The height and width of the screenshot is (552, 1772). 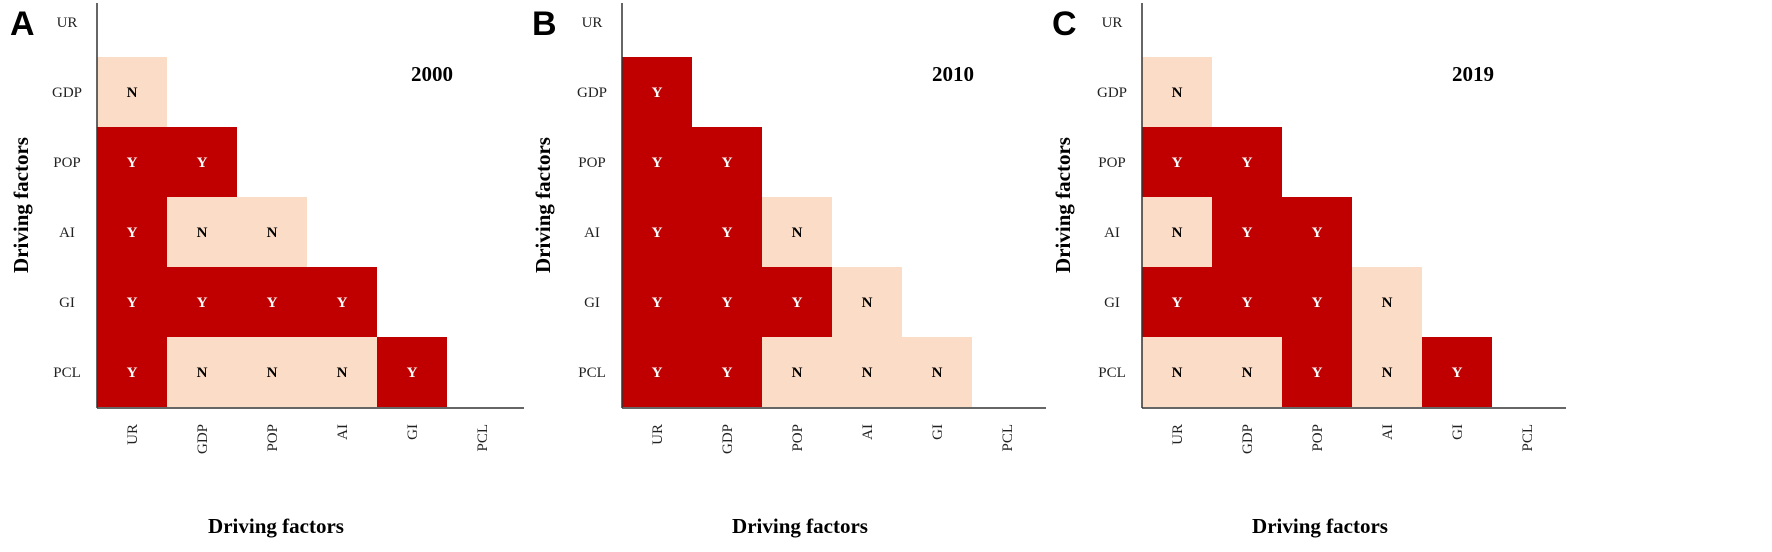 I want to click on panel-letter: C, so click(x=1064, y=24).